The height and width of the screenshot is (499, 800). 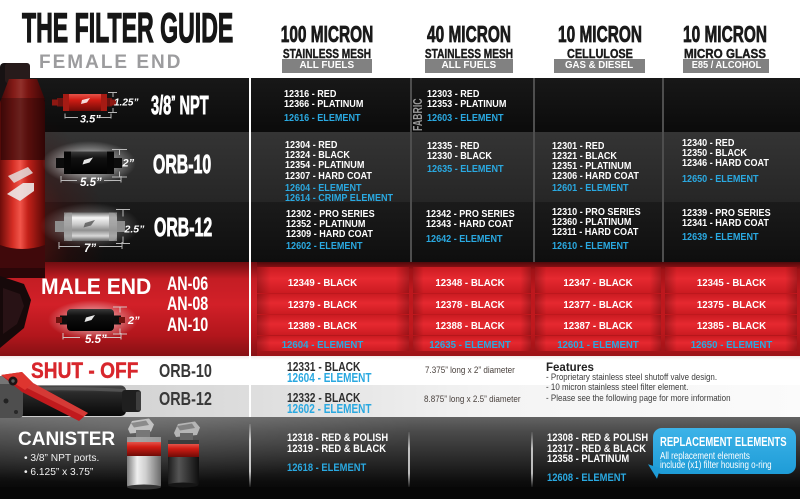 What do you see at coordinates (90, 249) in the screenshot?
I see `svg-text: 7”` at bounding box center [90, 249].